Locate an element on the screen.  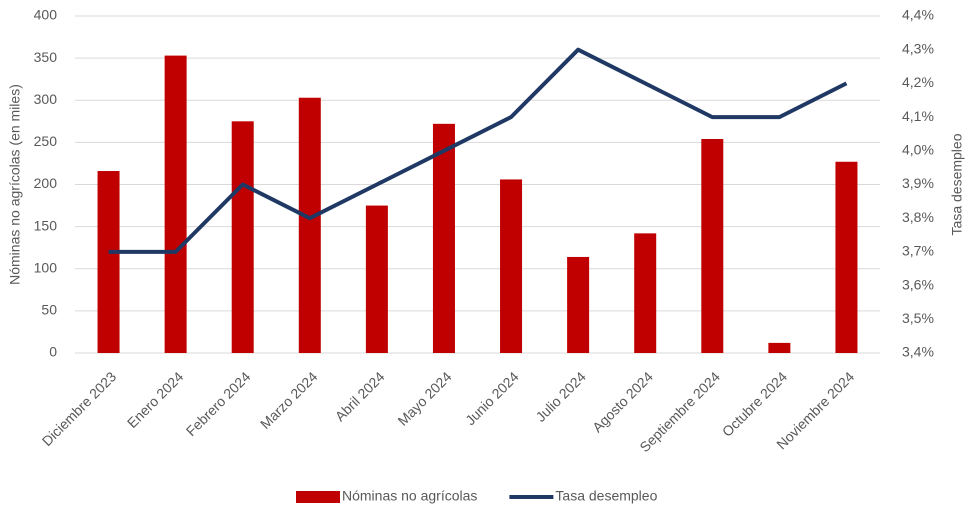
x-tick-label: Julio 2024 is located at coordinates (560, 396).